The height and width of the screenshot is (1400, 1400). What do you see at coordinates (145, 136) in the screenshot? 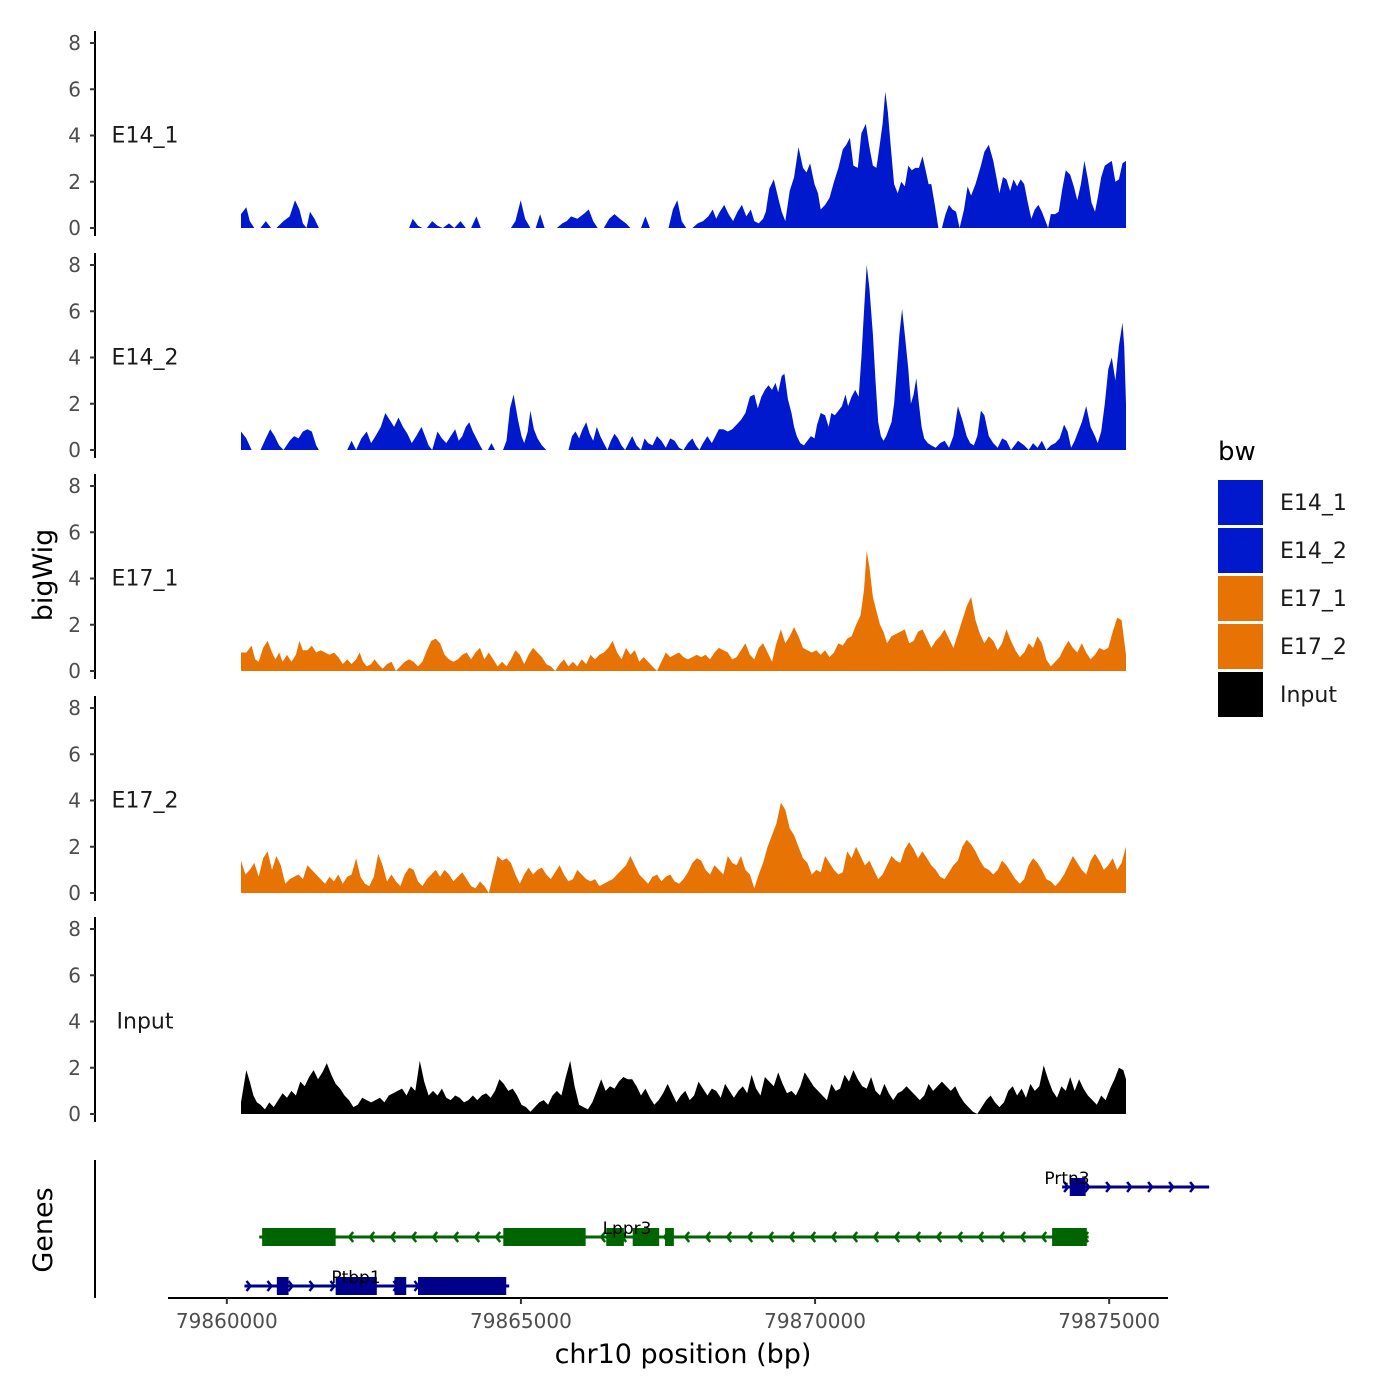
I see `track-label: E14_1` at bounding box center [145, 136].